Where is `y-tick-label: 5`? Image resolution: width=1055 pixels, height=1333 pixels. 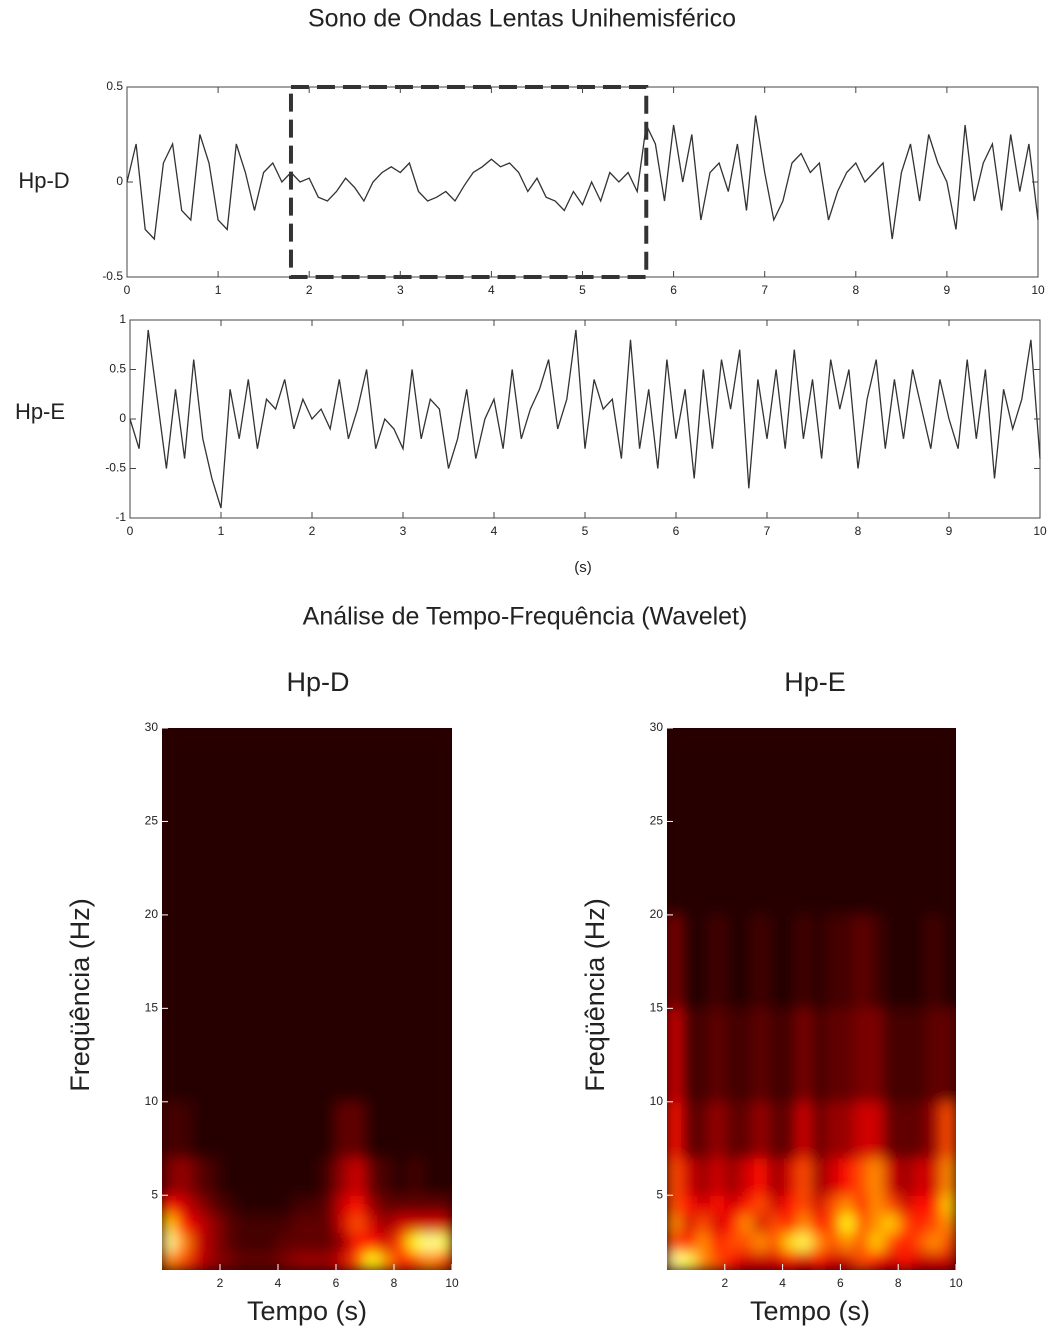
y-tick-label: 5 is located at coordinates (659, 1194).